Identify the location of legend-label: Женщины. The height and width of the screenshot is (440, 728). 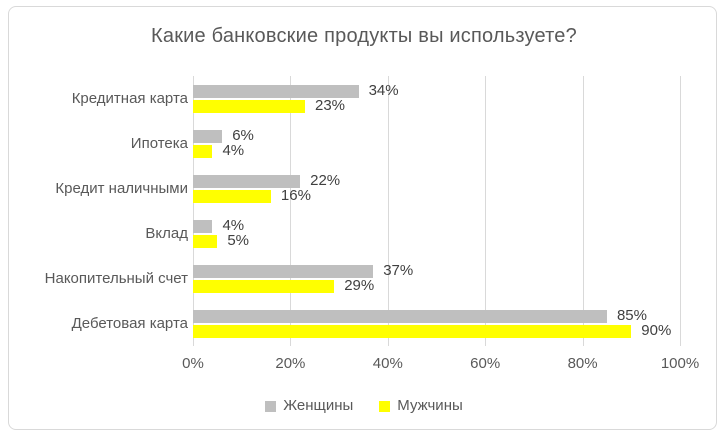
(318, 405).